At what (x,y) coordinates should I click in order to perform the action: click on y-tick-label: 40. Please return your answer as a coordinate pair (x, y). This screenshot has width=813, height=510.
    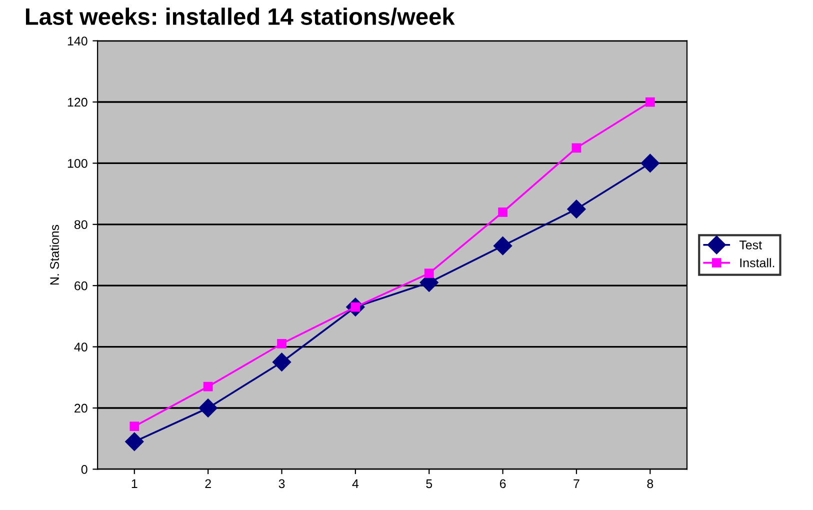
    Looking at the image, I should click on (81, 347).